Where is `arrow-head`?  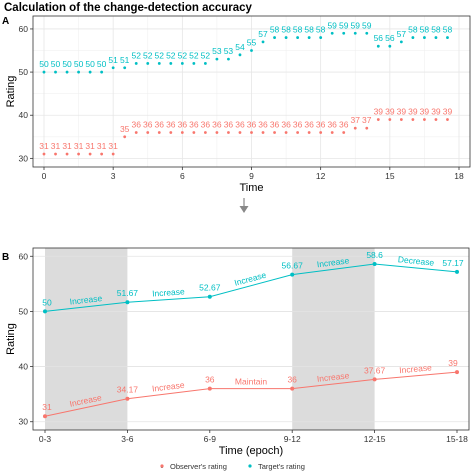 arrow-head is located at coordinates (244, 209).